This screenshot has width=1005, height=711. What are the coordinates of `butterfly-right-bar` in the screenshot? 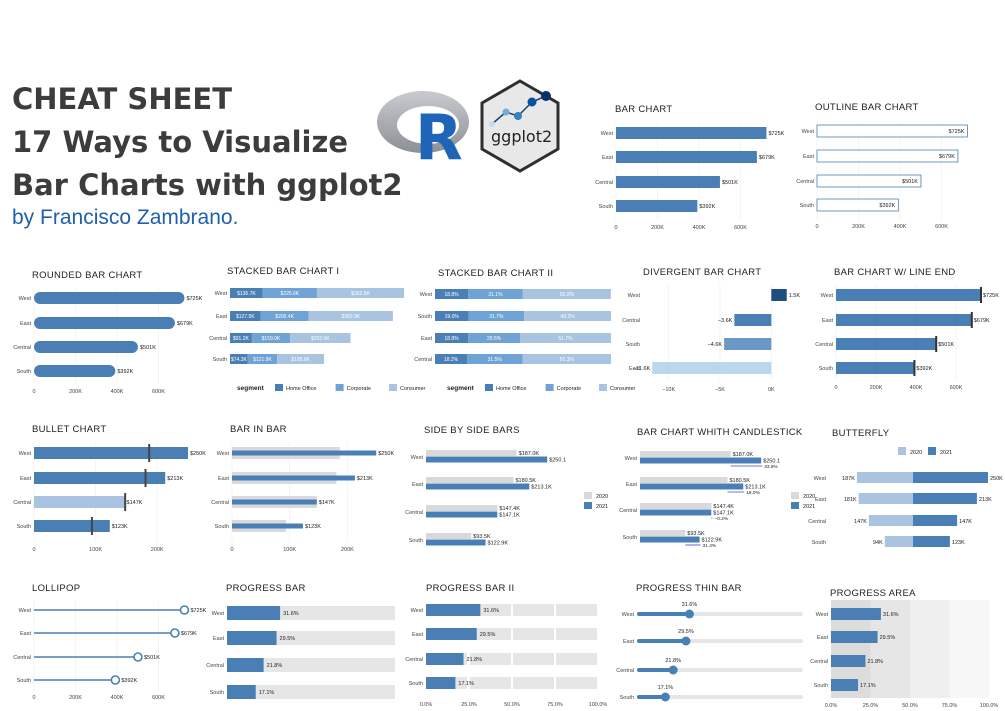 It's located at (935, 520).